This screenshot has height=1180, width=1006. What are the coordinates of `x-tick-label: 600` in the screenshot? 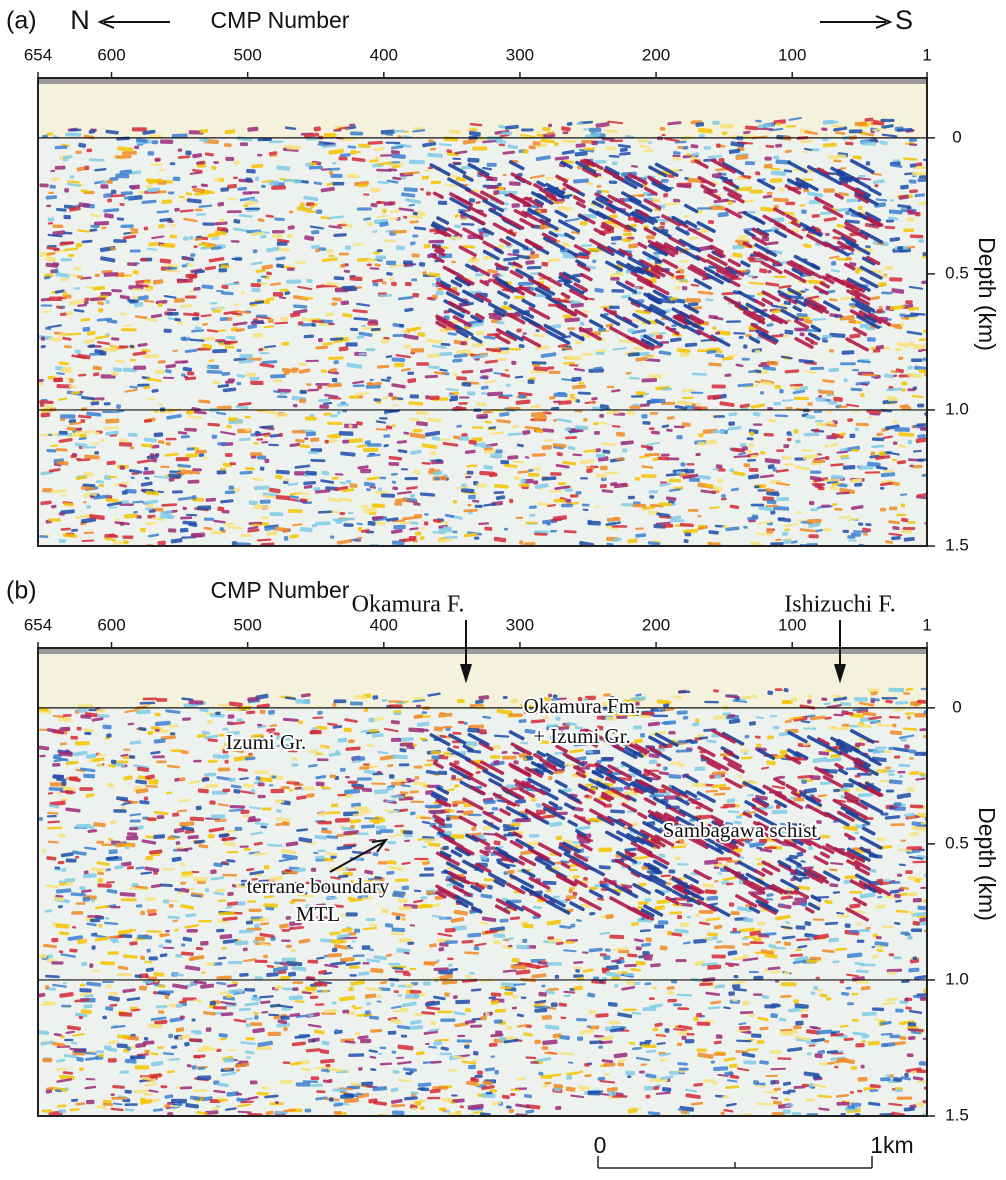 It's located at (111, 54).